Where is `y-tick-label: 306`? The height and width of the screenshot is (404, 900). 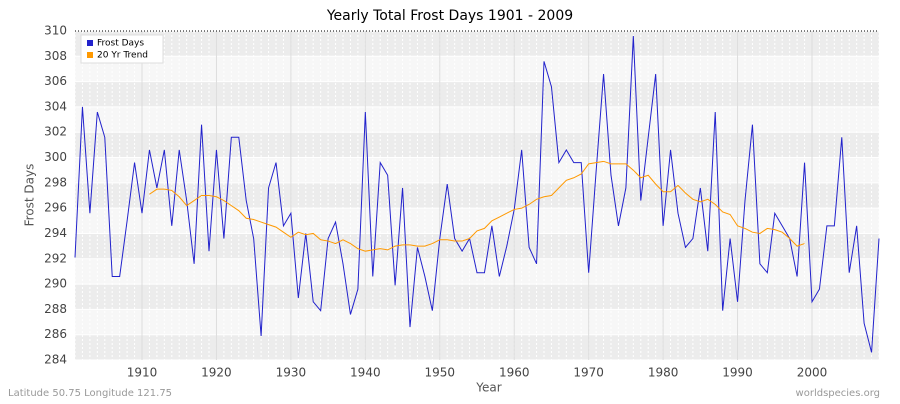 y-tick-label: 306 is located at coordinates (55, 81).